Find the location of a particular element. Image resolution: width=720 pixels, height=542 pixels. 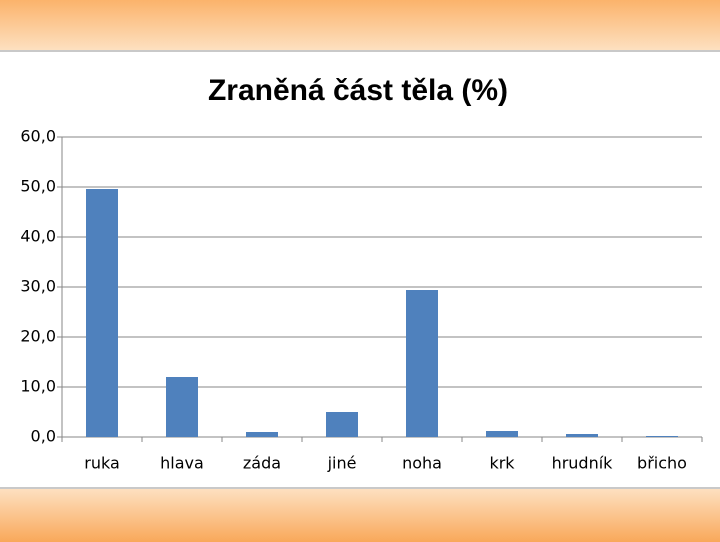

x-tick-label: ruka is located at coordinates (102, 463).